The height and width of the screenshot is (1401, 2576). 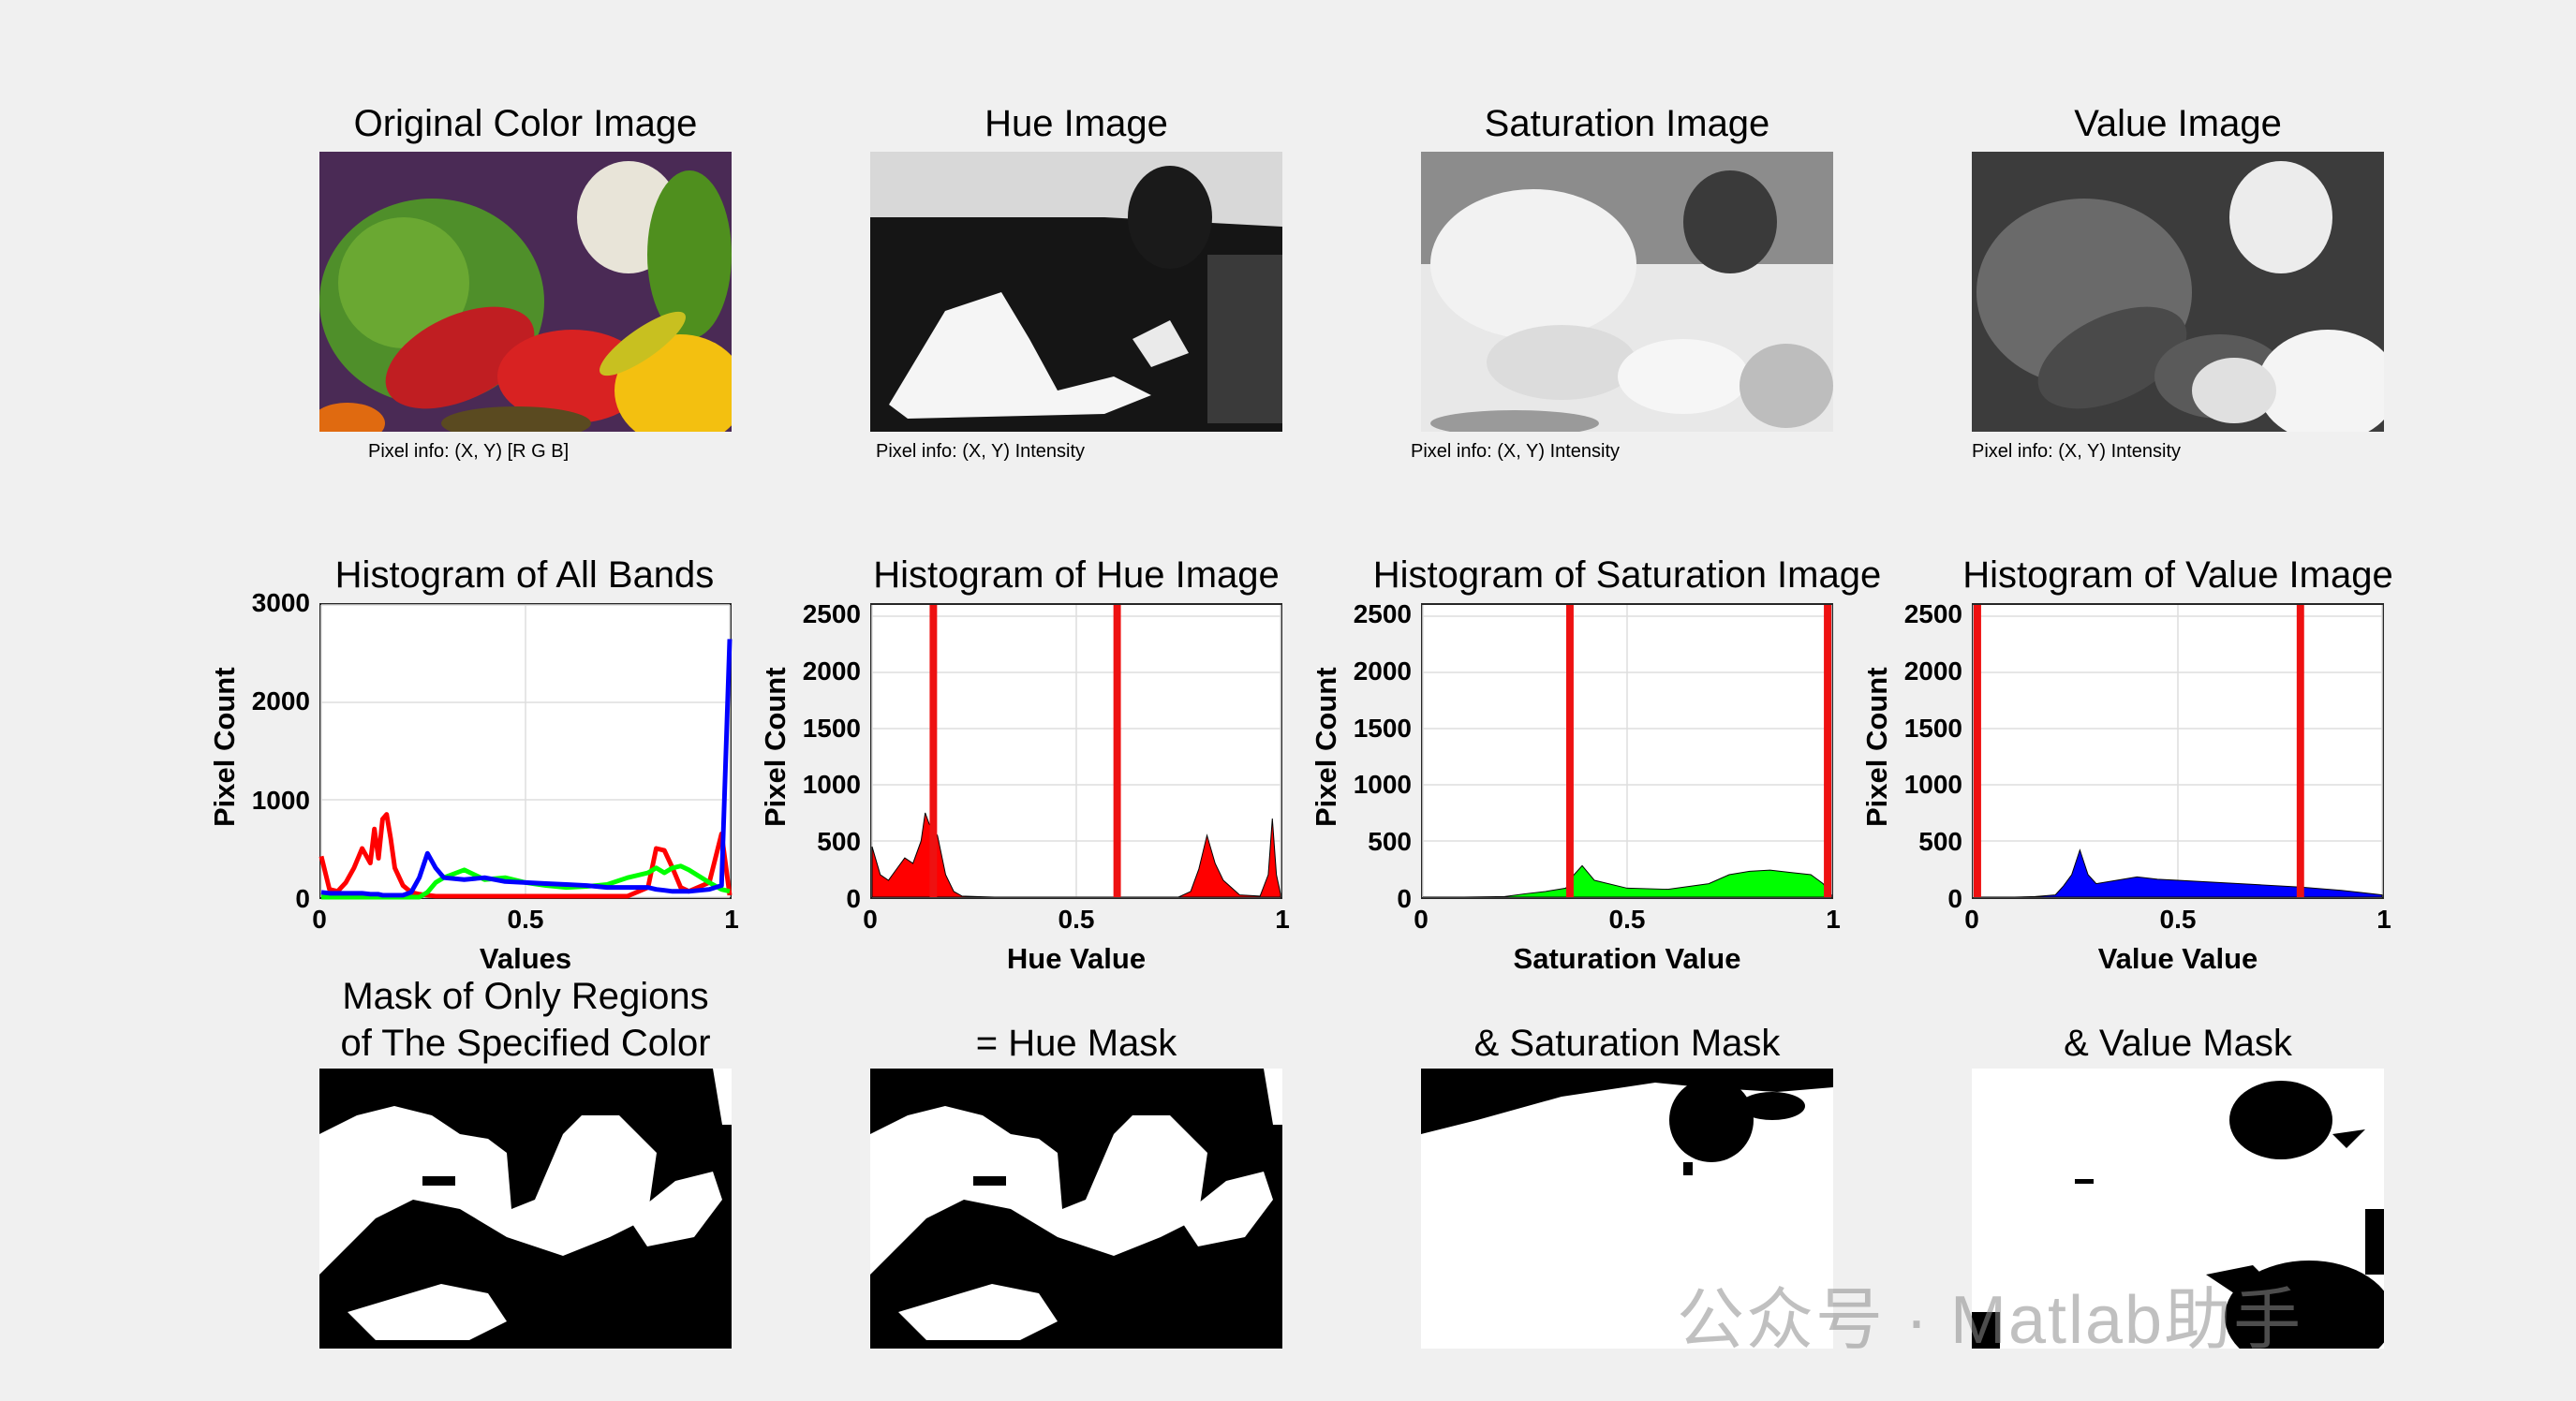 I want to click on title-hue: Hue Image, so click(x=1077, y=123).